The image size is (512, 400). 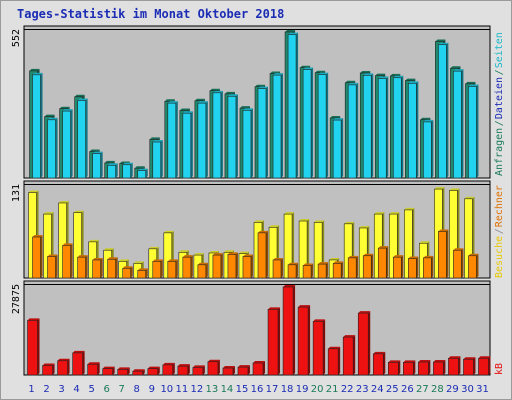 I want to click on bar-middle-rechner-18-top, so click(x=293, y=263).